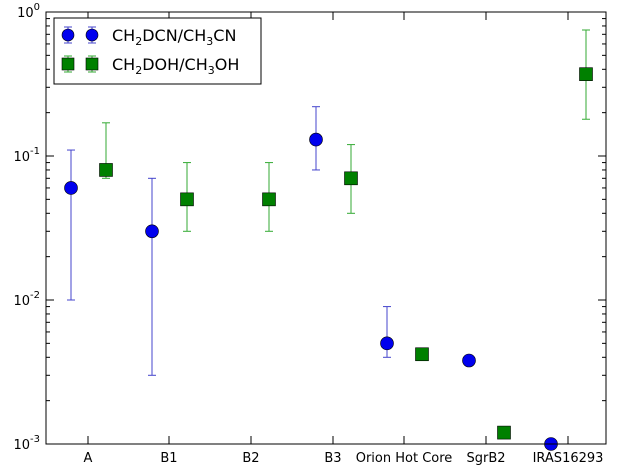 The image size is (636, 468). I want to click on legend-frame, so click(157, 51).